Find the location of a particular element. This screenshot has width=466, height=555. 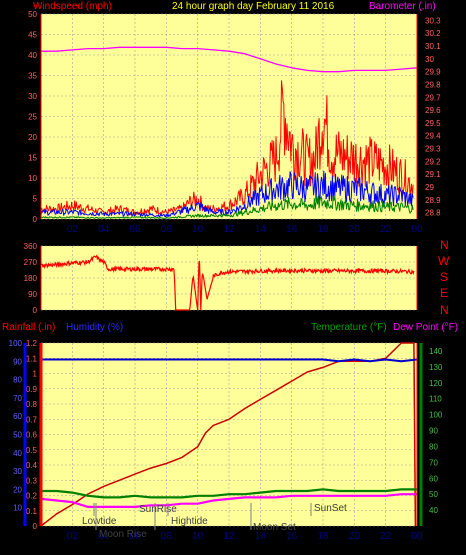

y-tick-label-humidity: 50 is located at coordinates (17, 435).